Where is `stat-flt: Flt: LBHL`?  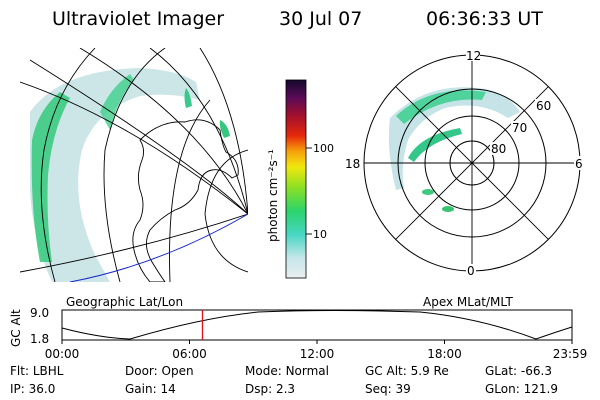
stat-flt: Flt: LBHL is located at coordinates (37, 371).